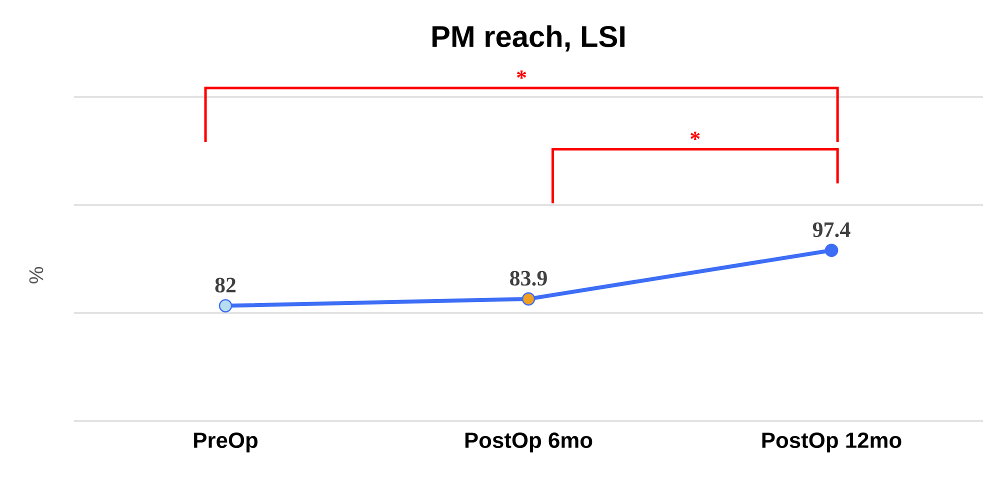 The width and height of the screenshot is (990, 485). What do you see at coordinates (528, 38) in the screenshot?
I see `chart-title: PM reach, LSI` at bounding box center [528, 38].